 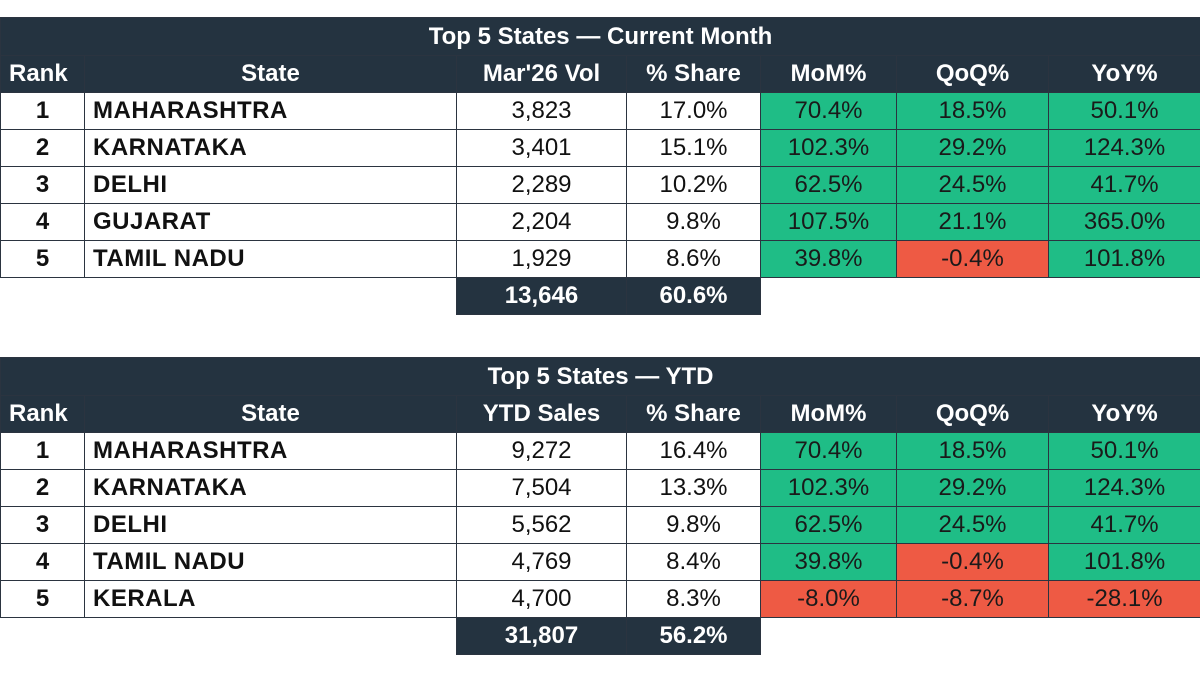 What do you see at coordinates (828, 599) in the screenshot?
I see `mom-cell: -8.0%` at bounding box center [828, 599].